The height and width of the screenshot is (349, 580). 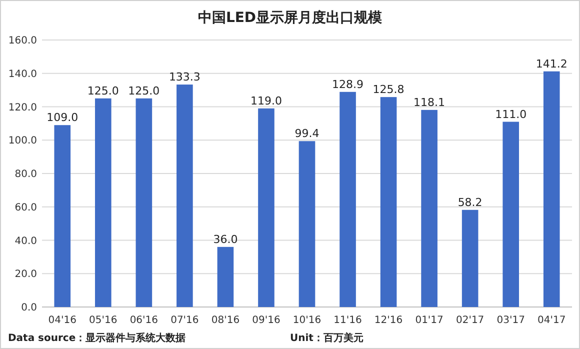 I want to click on x-tick-label: 08'16, so click(x=225, y=320).